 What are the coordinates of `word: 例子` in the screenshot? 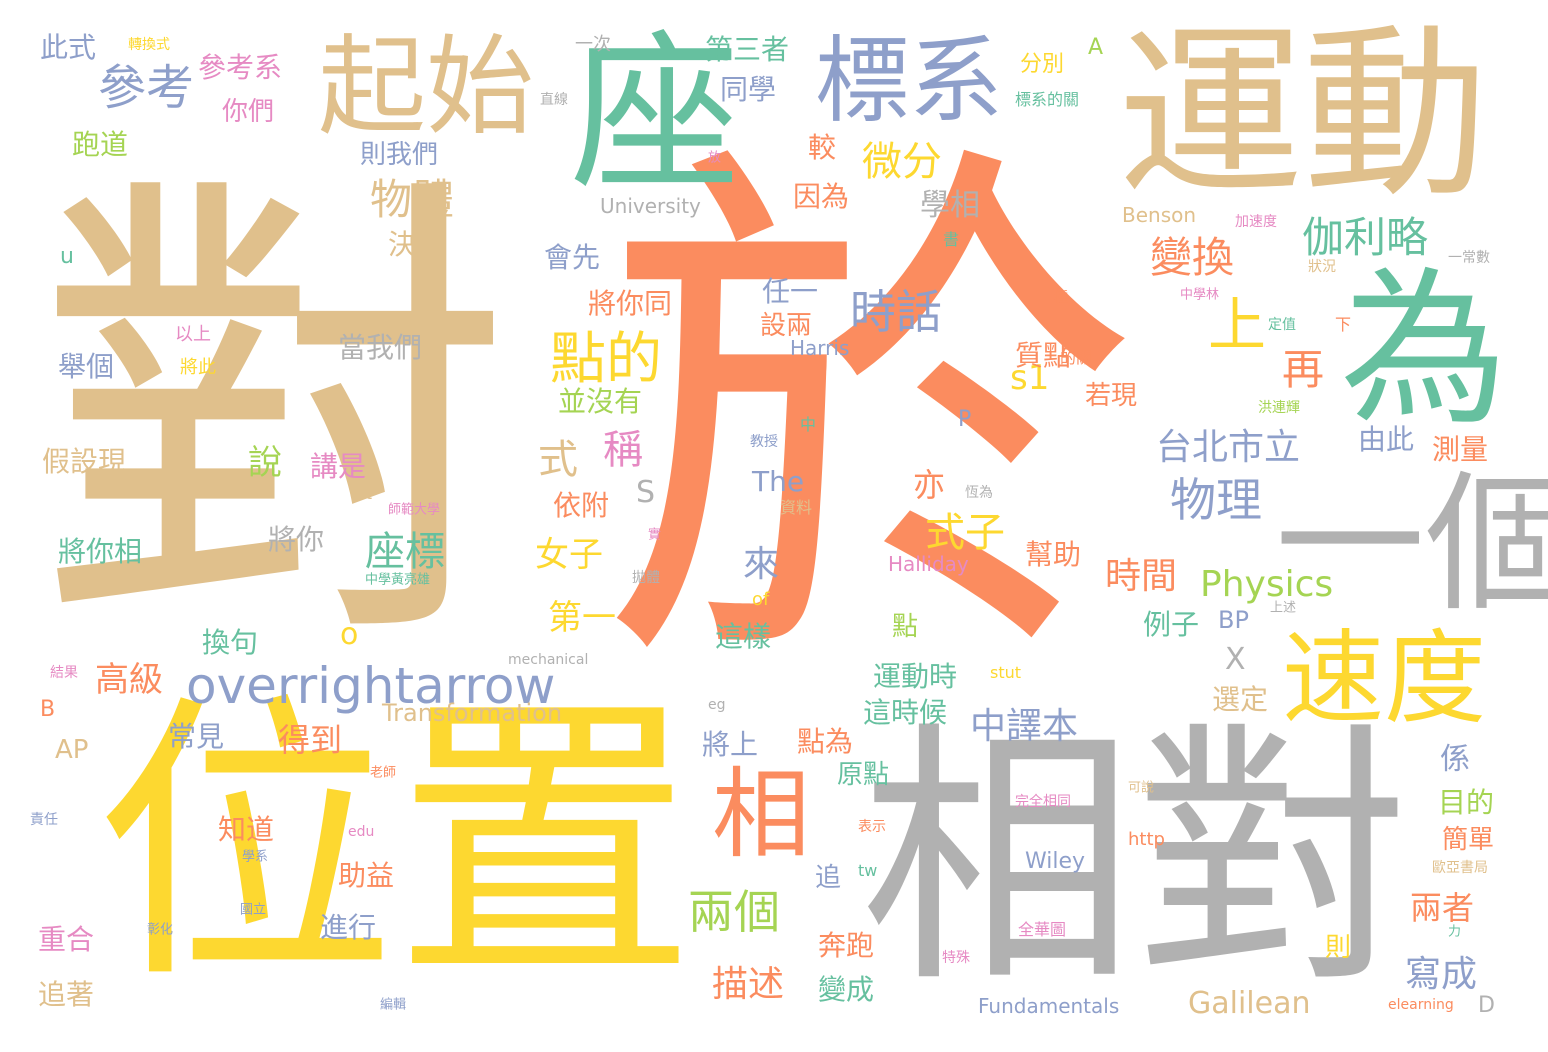 It's located at (1171, 624).